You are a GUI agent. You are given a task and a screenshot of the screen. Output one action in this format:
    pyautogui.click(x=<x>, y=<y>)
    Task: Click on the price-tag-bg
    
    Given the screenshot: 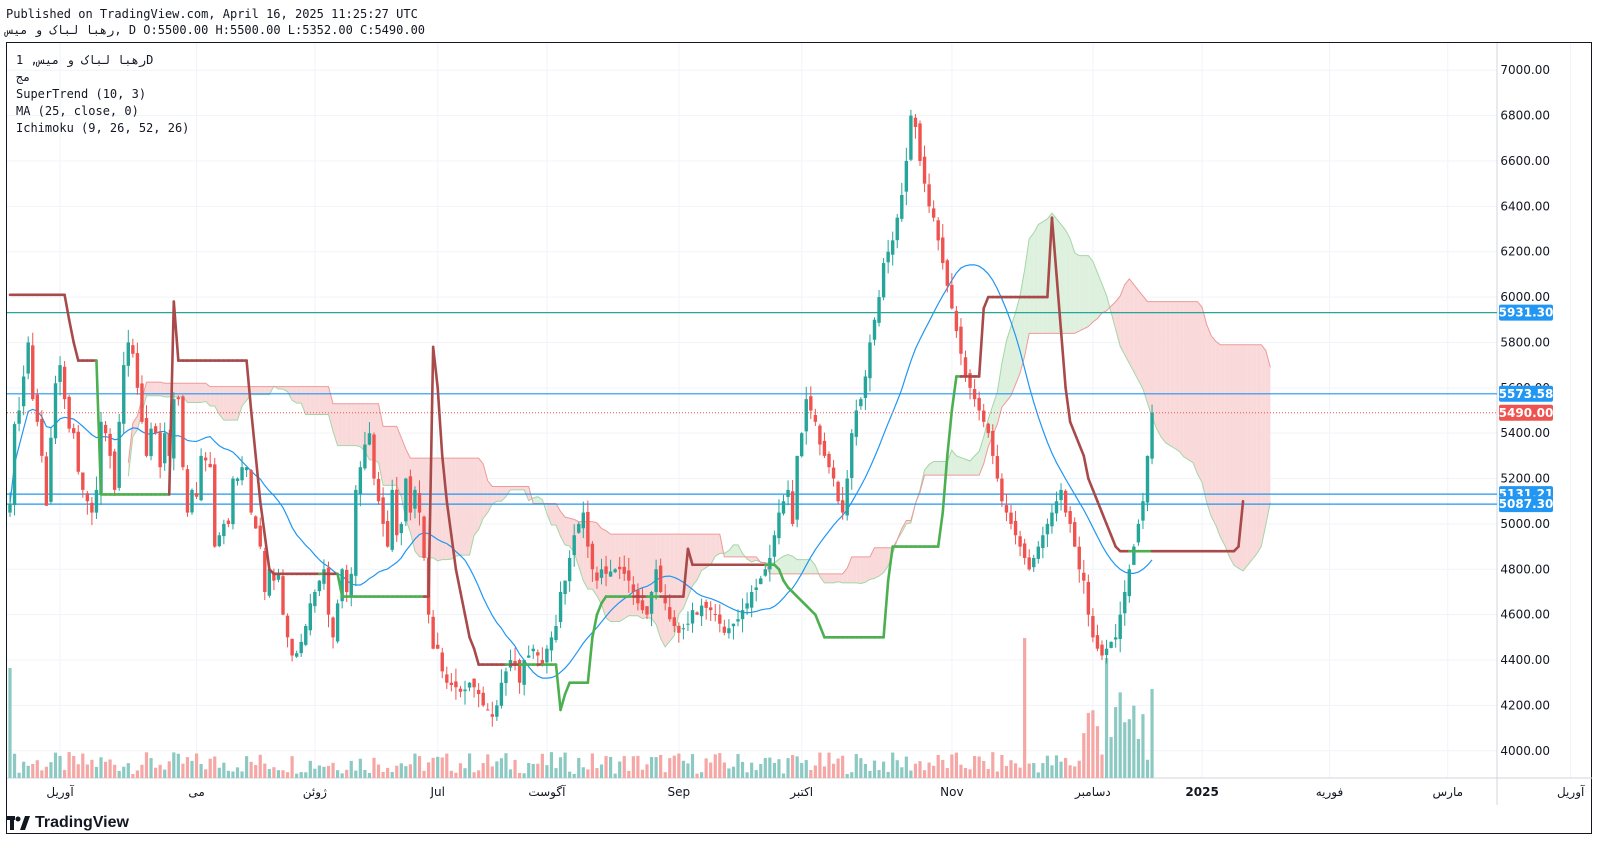 What is the action you would take?
    pyautogui.click(x=1526, y=393)
    